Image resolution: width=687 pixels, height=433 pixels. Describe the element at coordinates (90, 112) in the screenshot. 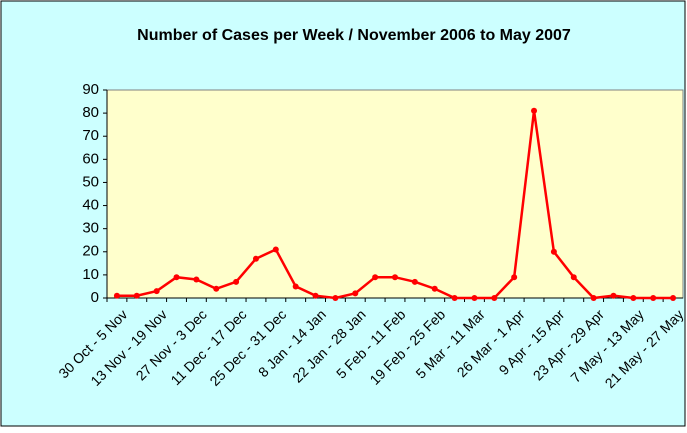

I see `y-tick-label: 80` at that location.